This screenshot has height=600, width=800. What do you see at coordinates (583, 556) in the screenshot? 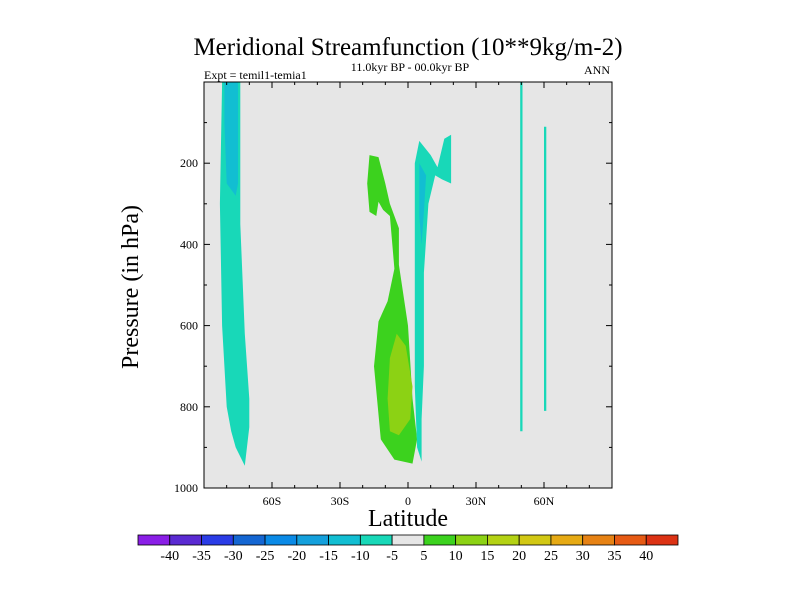
I see `colorbar-label: 30` at bounding box center [583, 556].